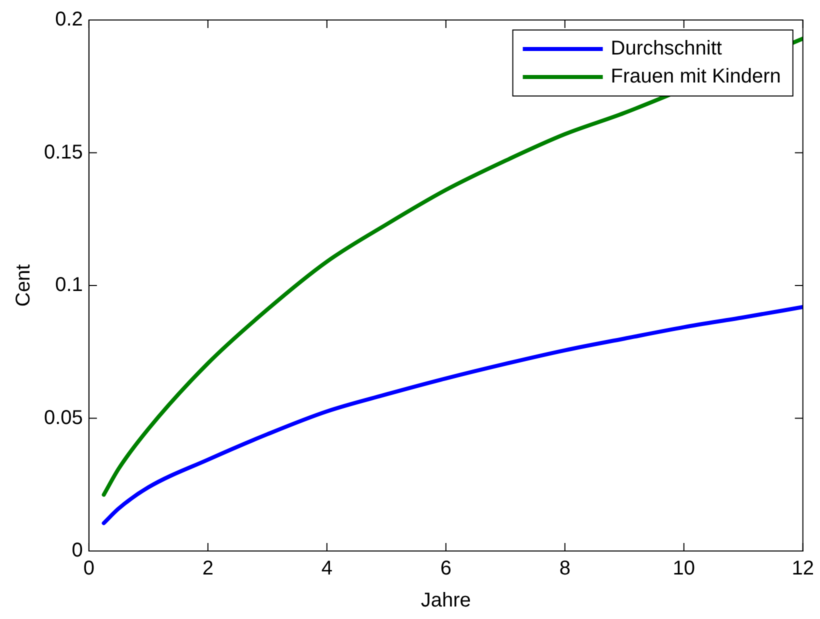 The height and width of the screenshot is (619, 820). I want to click on y-tick-label: 0.05, so click(63, 417).